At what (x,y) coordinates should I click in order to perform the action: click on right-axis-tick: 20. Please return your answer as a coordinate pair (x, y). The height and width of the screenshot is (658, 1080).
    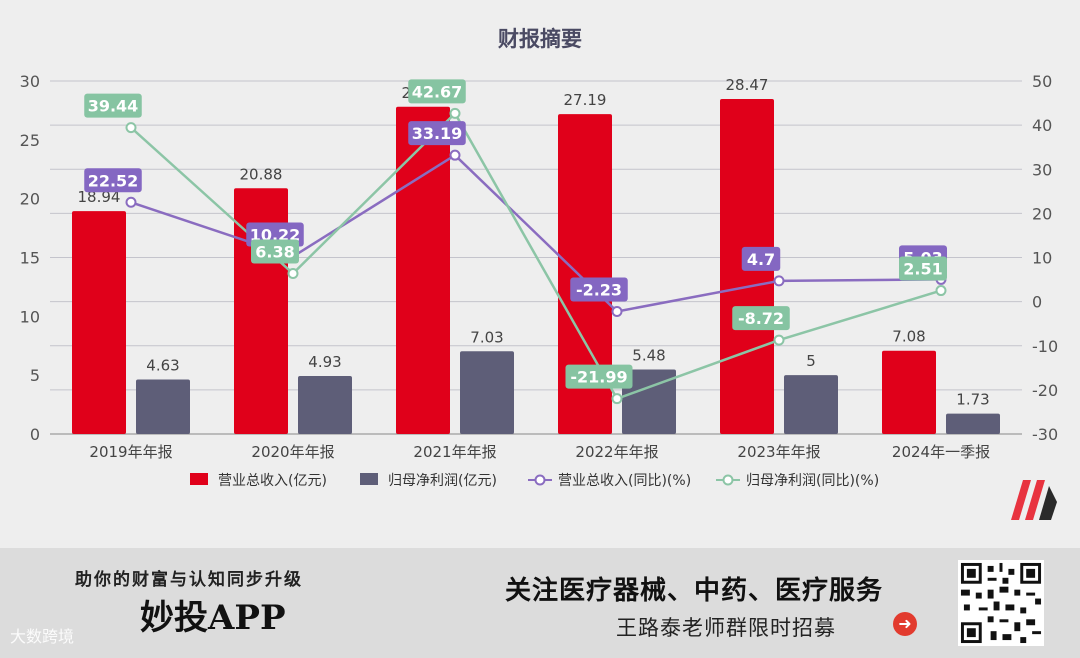
    Looking at the image, I should click on (1042, 213).